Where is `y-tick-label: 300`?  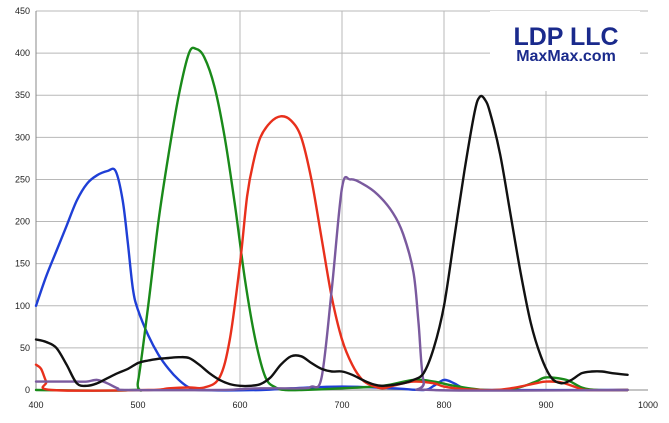
y-tick-label: 300 is located at coordinates (22, 137).